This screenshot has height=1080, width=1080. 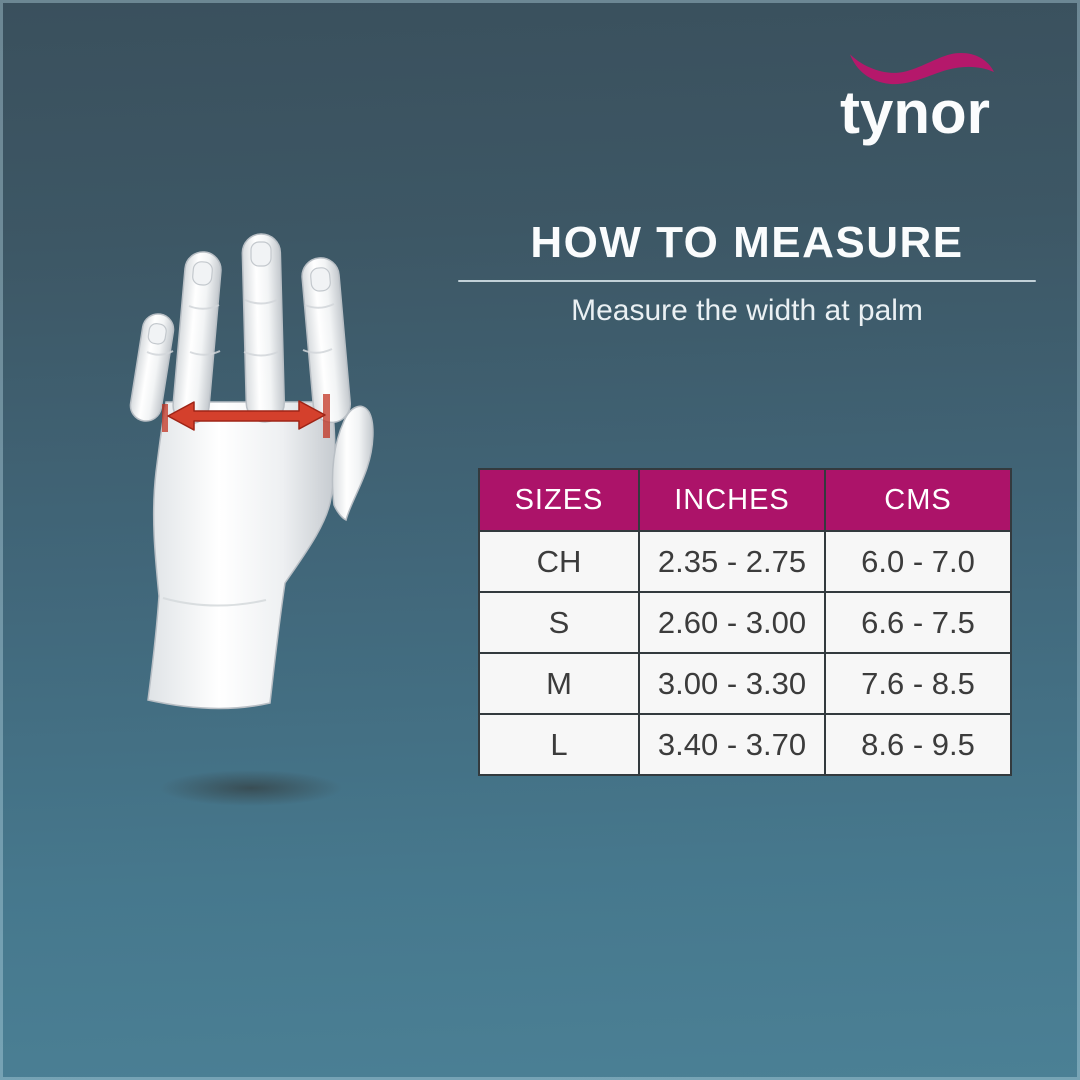 What do you see at coordinates (241, 555) in the screenshot?
I see `hand-palm` at bounding box center [241, 555].